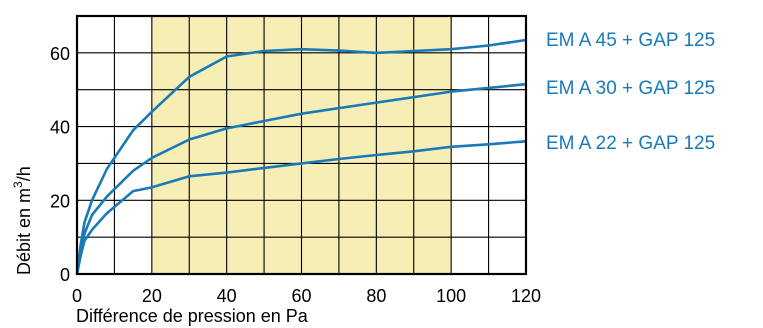  I want to click on x-axis-title: Différence de pression en Pa, so click(192, 316).